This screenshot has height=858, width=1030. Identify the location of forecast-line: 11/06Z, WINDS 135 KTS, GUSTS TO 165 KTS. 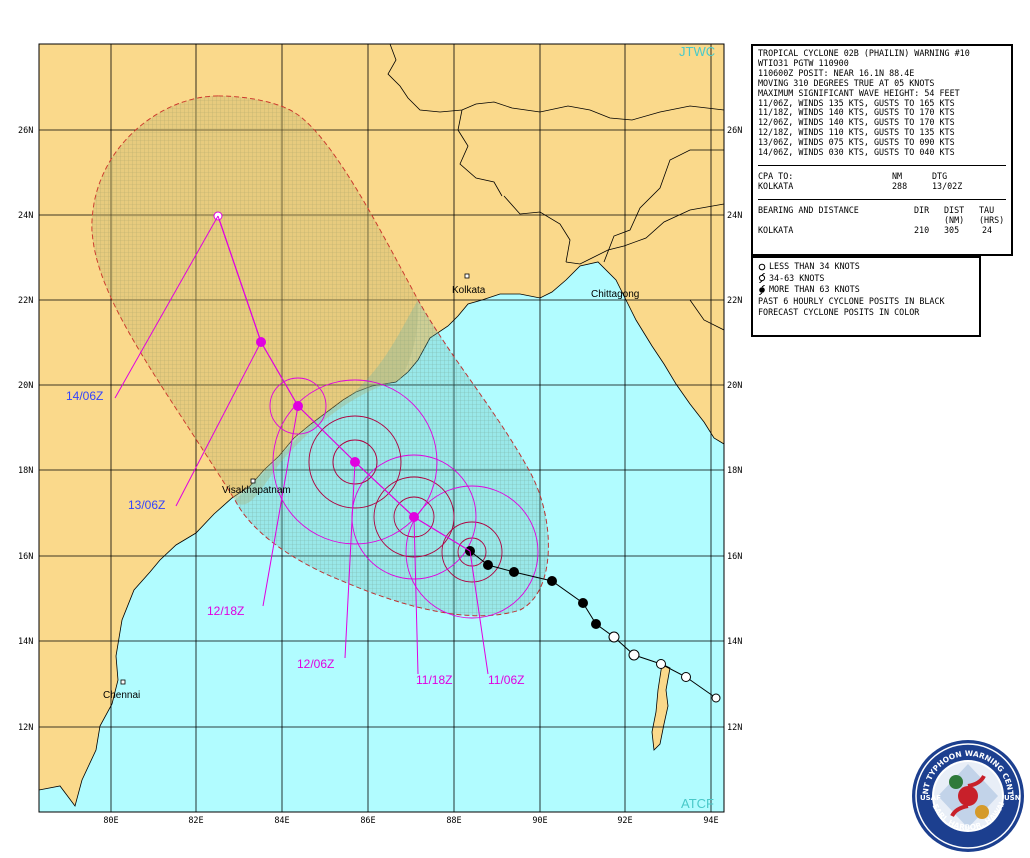
(856, 102).